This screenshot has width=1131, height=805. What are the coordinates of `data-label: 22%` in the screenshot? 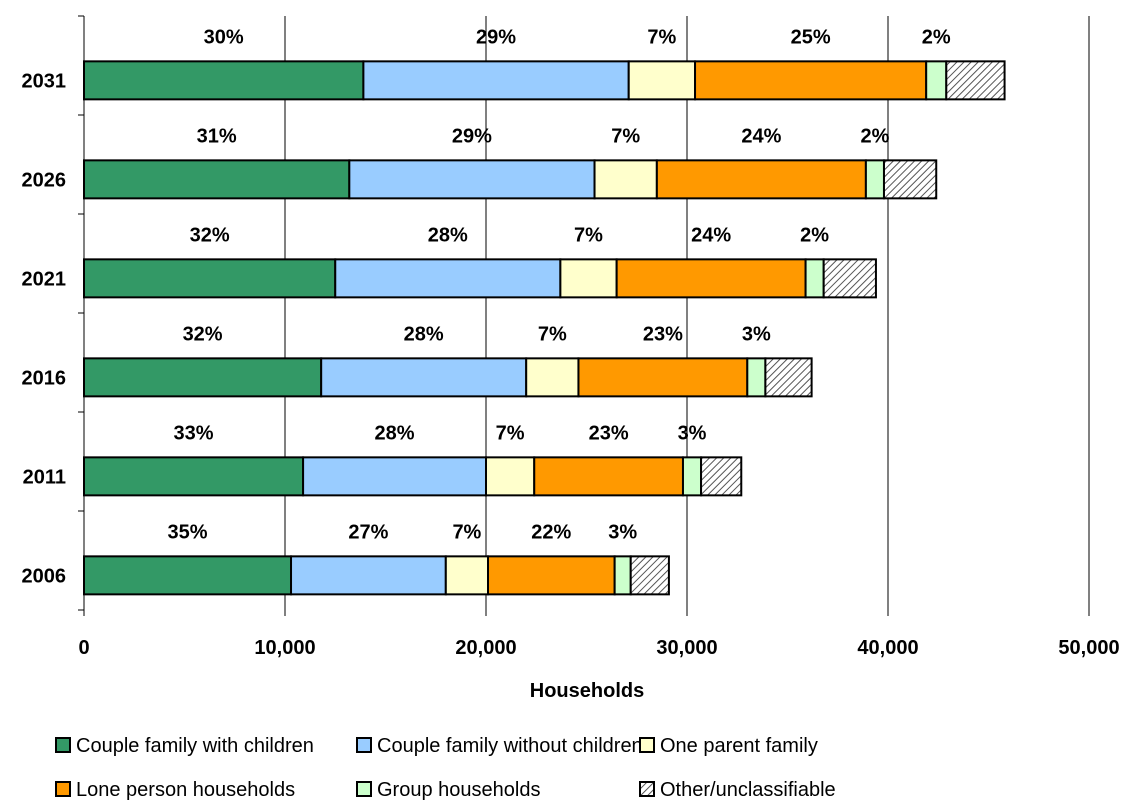 It's located at (551, 532).